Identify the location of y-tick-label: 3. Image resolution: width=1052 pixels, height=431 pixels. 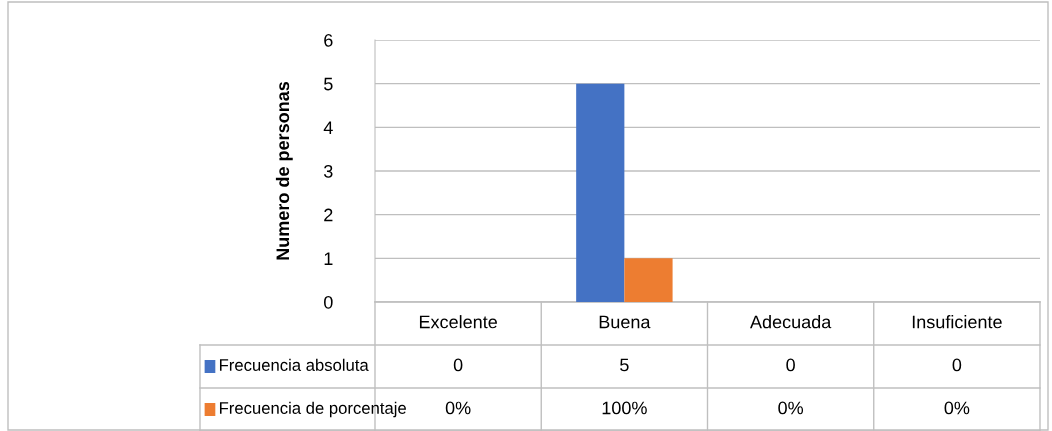
(328, 171).